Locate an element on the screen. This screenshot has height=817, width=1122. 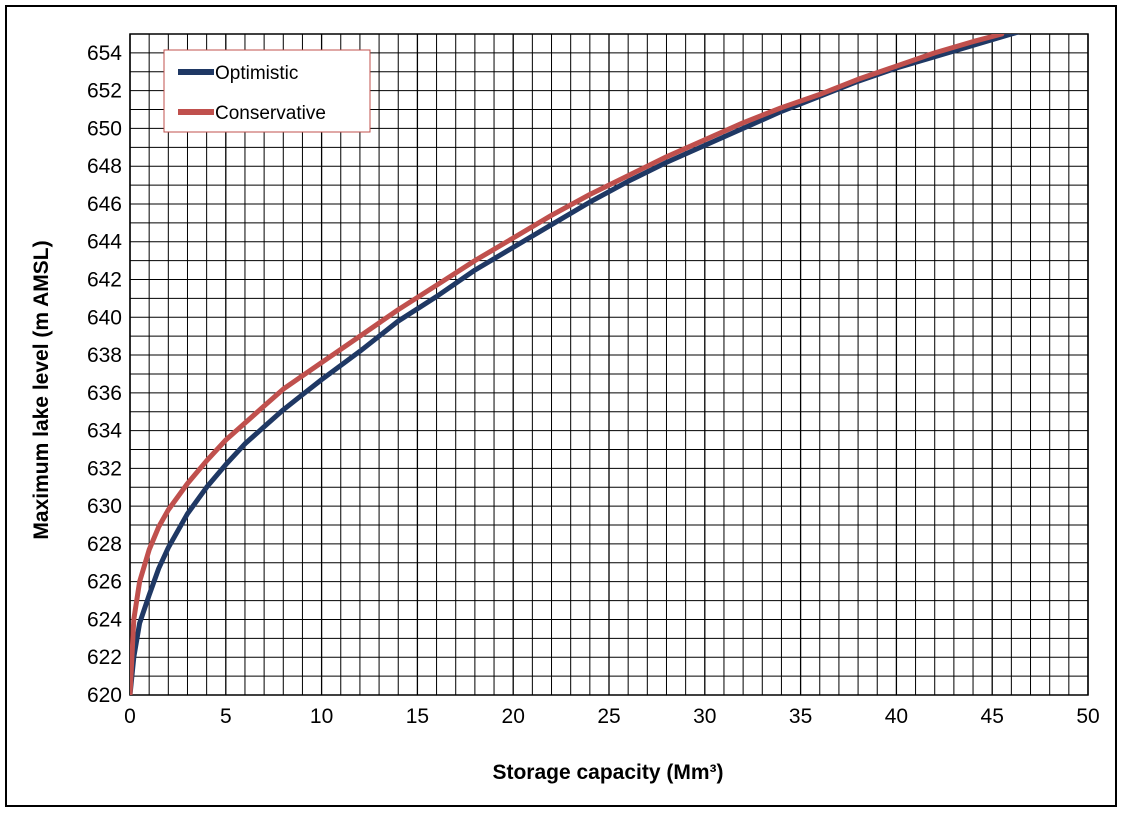
y-tick-label: 646 is located at coordinates (104, 204).